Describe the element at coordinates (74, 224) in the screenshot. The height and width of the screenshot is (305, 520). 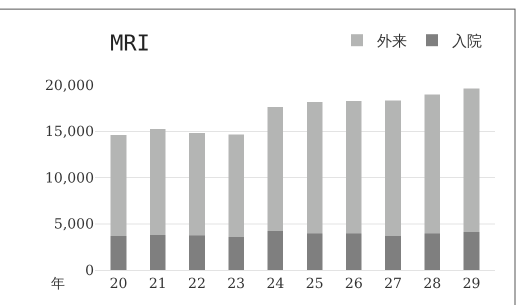
I see `y-tick-label: 5,000` at that location.